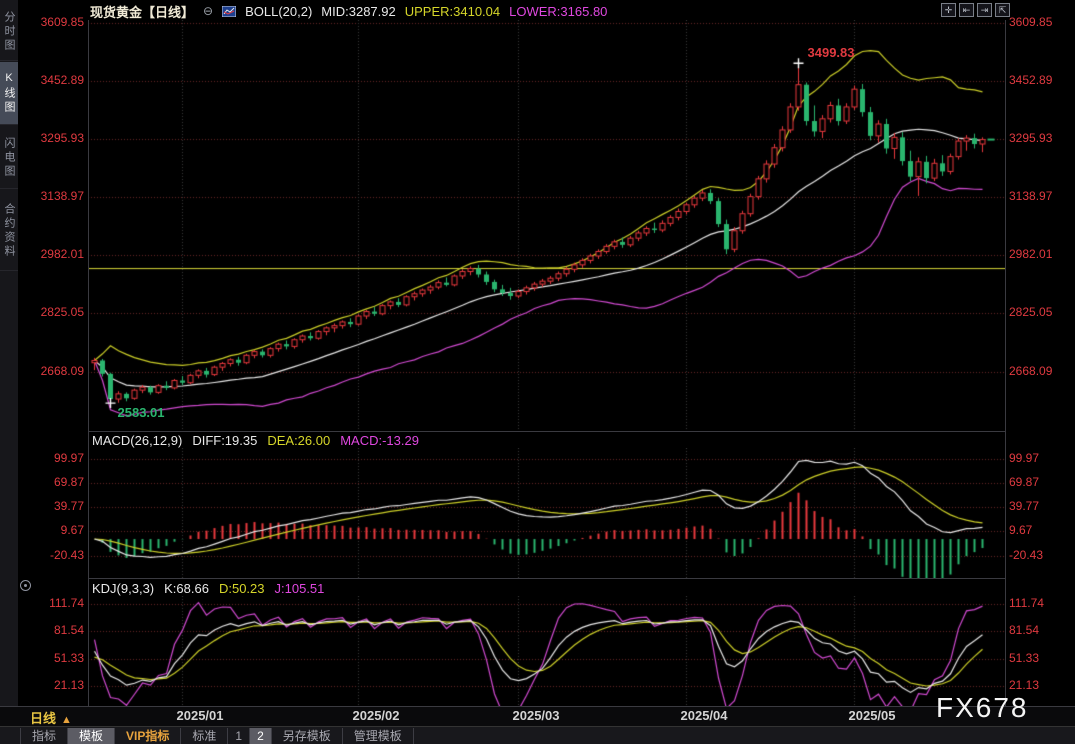 The image size is (1075, 744). Describe the element at coordinates (261, 735) in the screenshot. I see `toolbar-item-6: 2` at that location.